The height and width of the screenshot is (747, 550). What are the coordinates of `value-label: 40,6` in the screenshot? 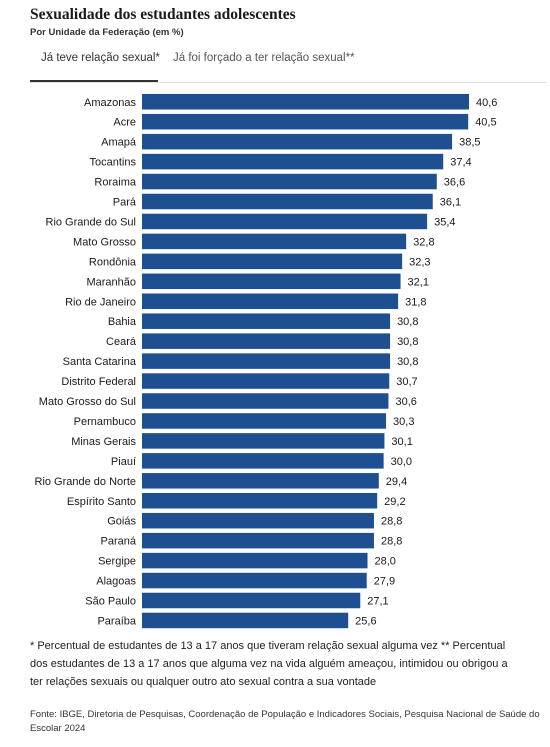 It's located at (486, 103).